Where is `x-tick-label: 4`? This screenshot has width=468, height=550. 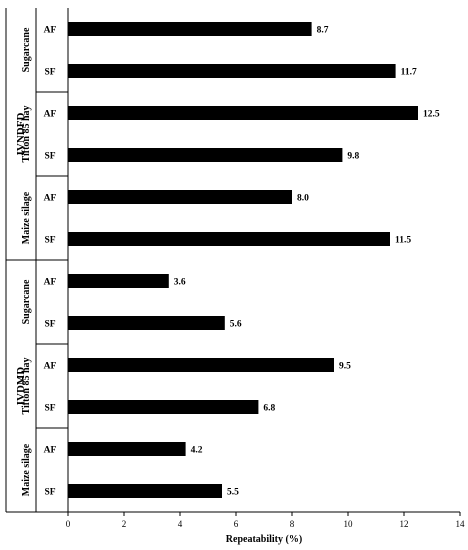 x-tick-label: 4 is located at coordinates (180, 524).